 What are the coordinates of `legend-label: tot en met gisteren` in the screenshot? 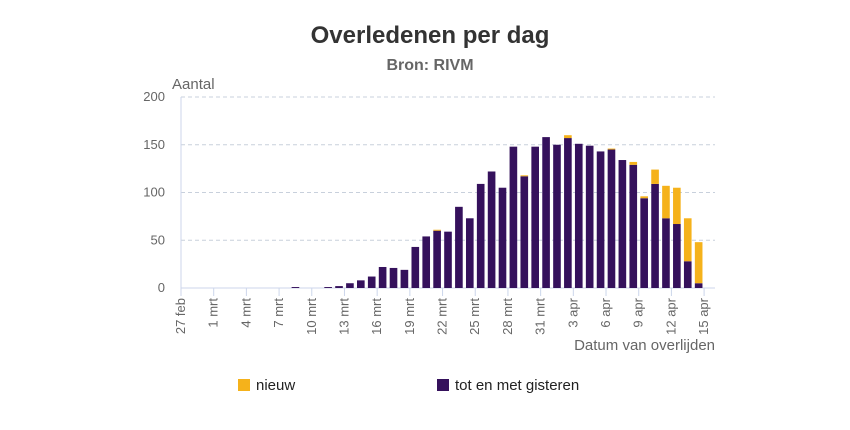 It's located at (517, 385).